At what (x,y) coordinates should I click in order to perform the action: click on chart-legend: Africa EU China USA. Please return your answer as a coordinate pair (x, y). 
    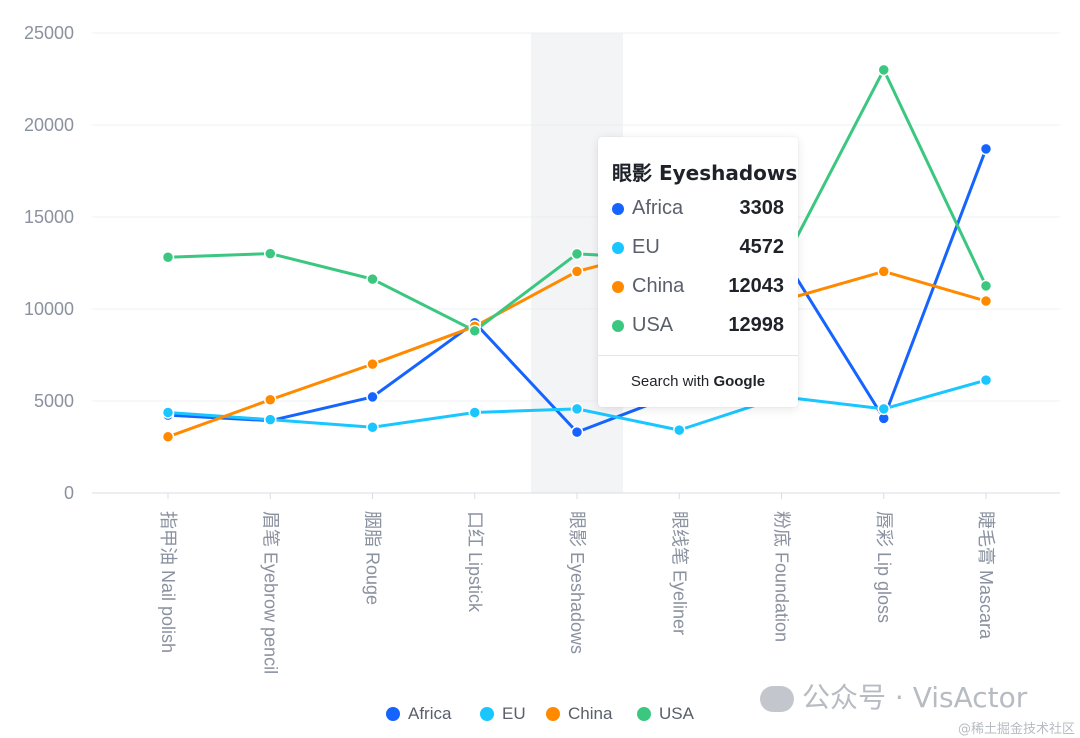
    Looking at the image, I should click on (540, 714).